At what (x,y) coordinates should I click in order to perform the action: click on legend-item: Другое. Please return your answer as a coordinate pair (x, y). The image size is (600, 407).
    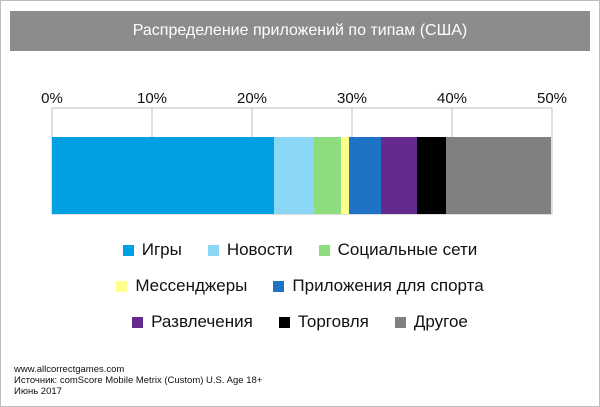
    Looking at the image, I should click on (431, 322).